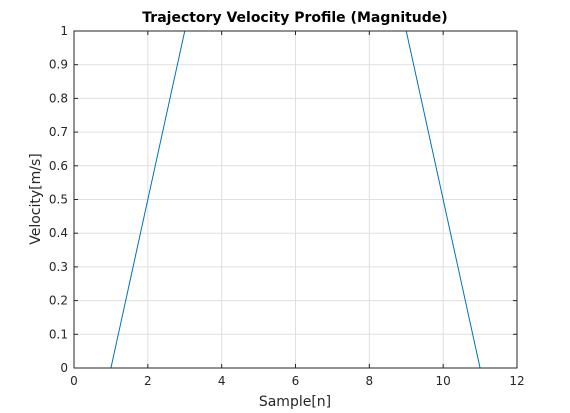  Describe the element at coordinates (36, 199) in the screenshot. I see `y-axis-label: Velocity[m/s]` at that location.